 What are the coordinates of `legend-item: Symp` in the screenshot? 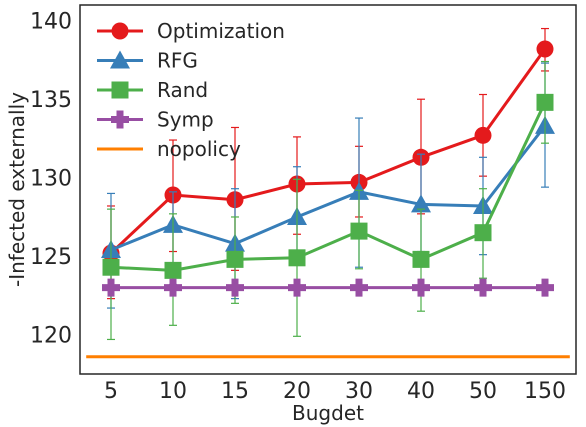 It's located at (155, 120).